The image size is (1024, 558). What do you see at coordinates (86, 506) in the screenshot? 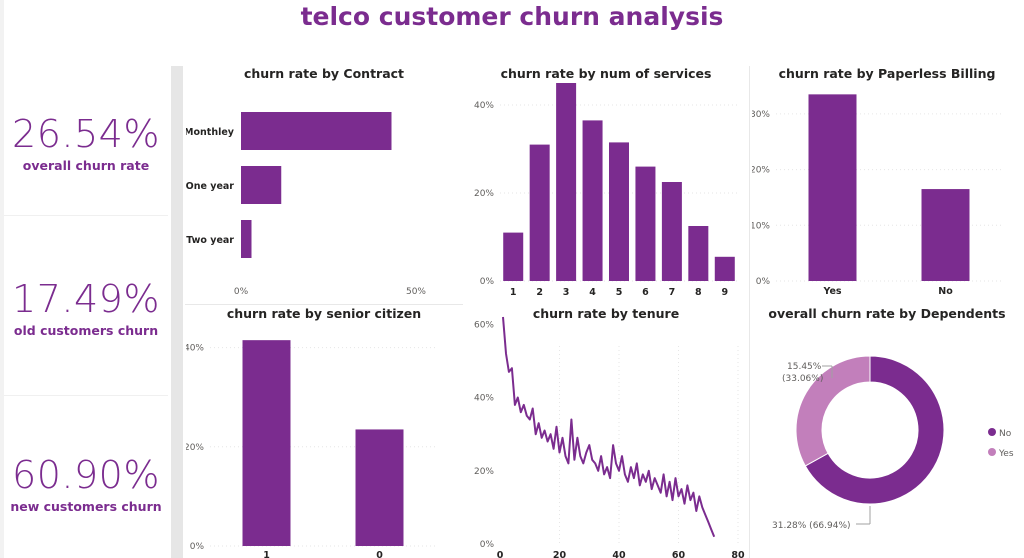
I see `kpi-label: new customers churn` at bounding box center [86, 506].